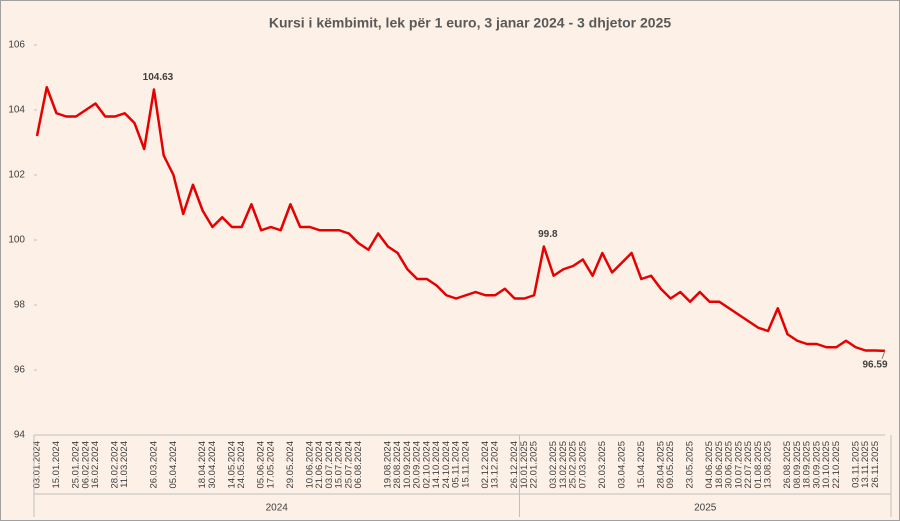 This screenshot has height=521, width=900. What do you see at coordinates (358, 465) in the screenshot?
I see `x-tick-label: 06.08.2024` at bounding box center [358, 465].